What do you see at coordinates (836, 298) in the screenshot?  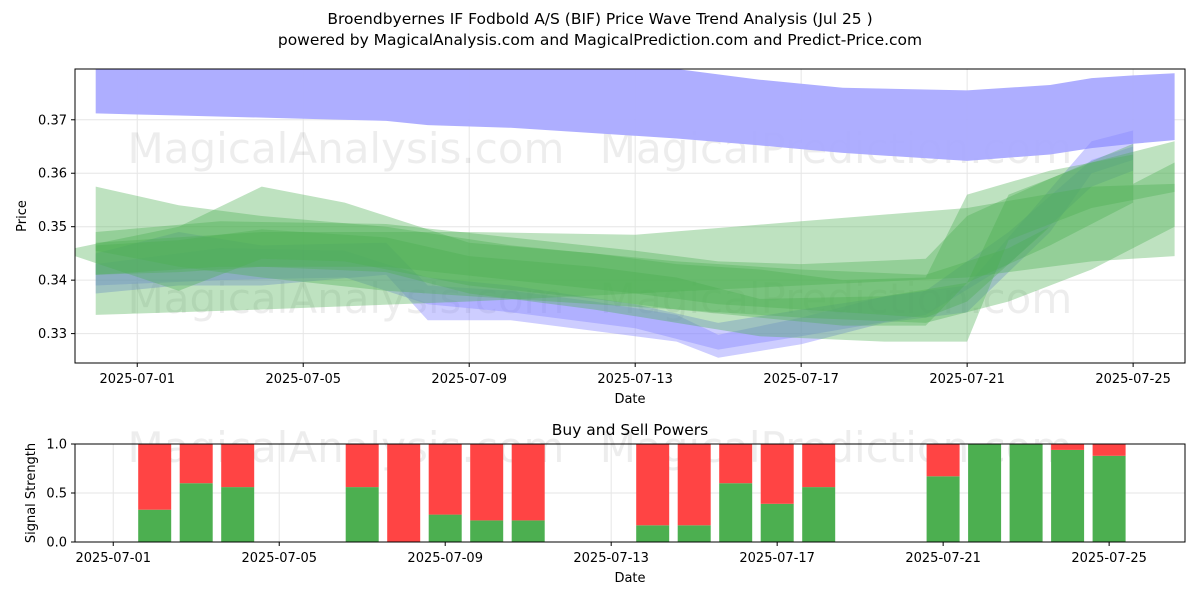 I see `price-watermark: MagicalPrediction.com` at bounding box center [836, 298].